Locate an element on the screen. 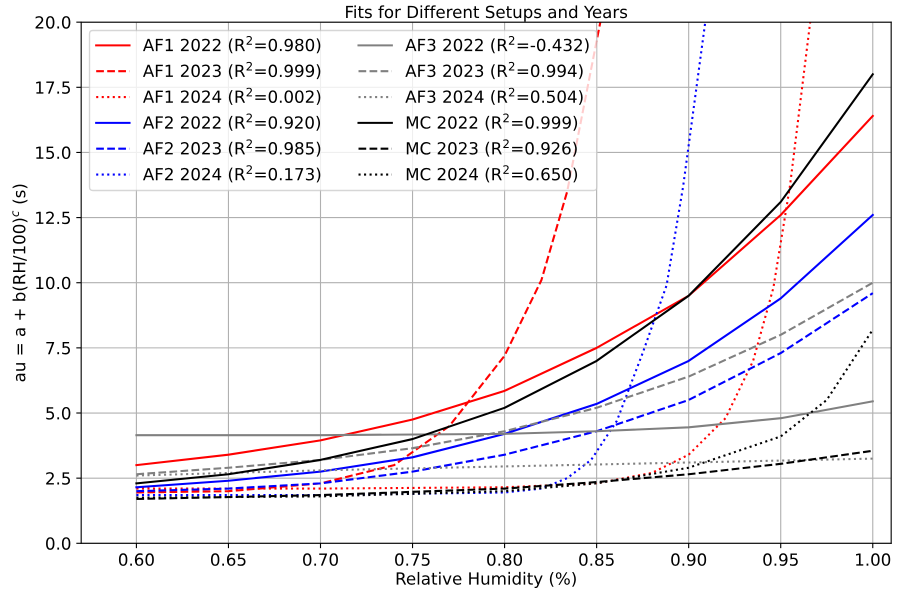  legend-label: MC 2022 (R$^{2}$=0.999) is located at coordinates (492, 122).